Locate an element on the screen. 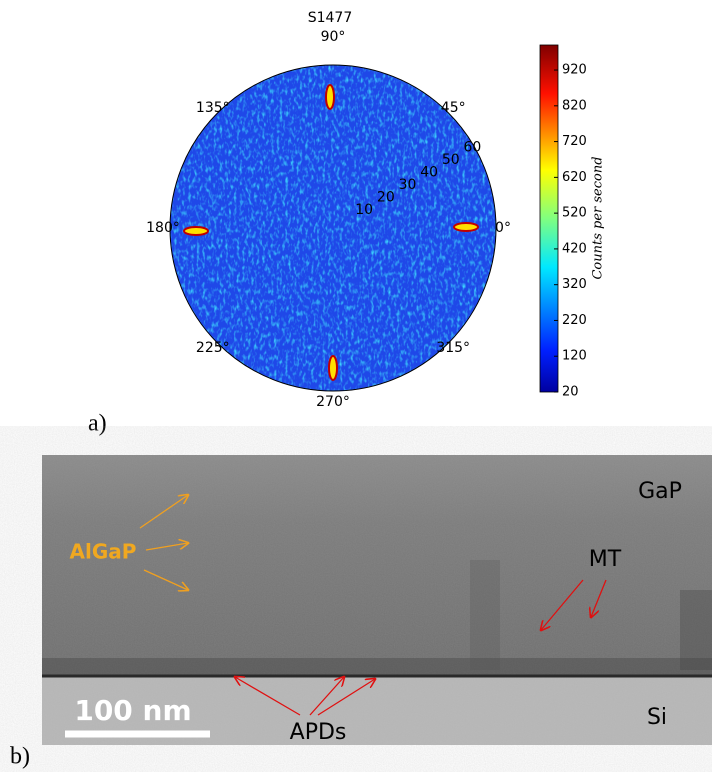  layer-label: GaP is located at coordinates (660, 491).